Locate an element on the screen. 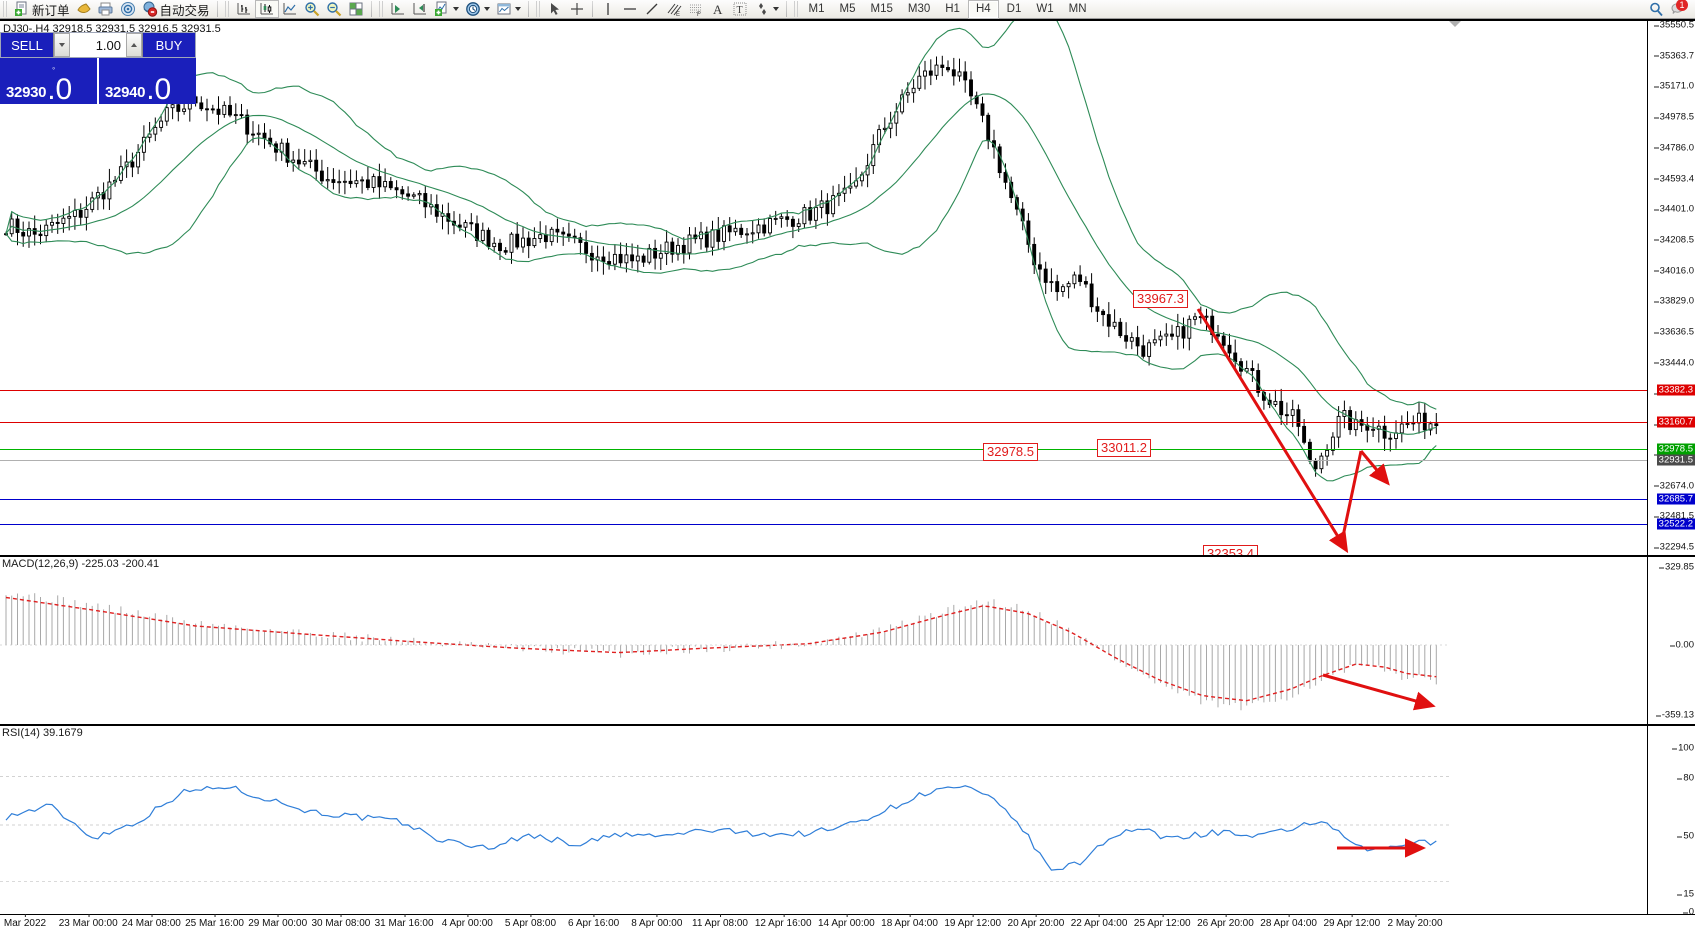 The image size is (1695, 937). data-window-button is located at coordinates (356, 9).